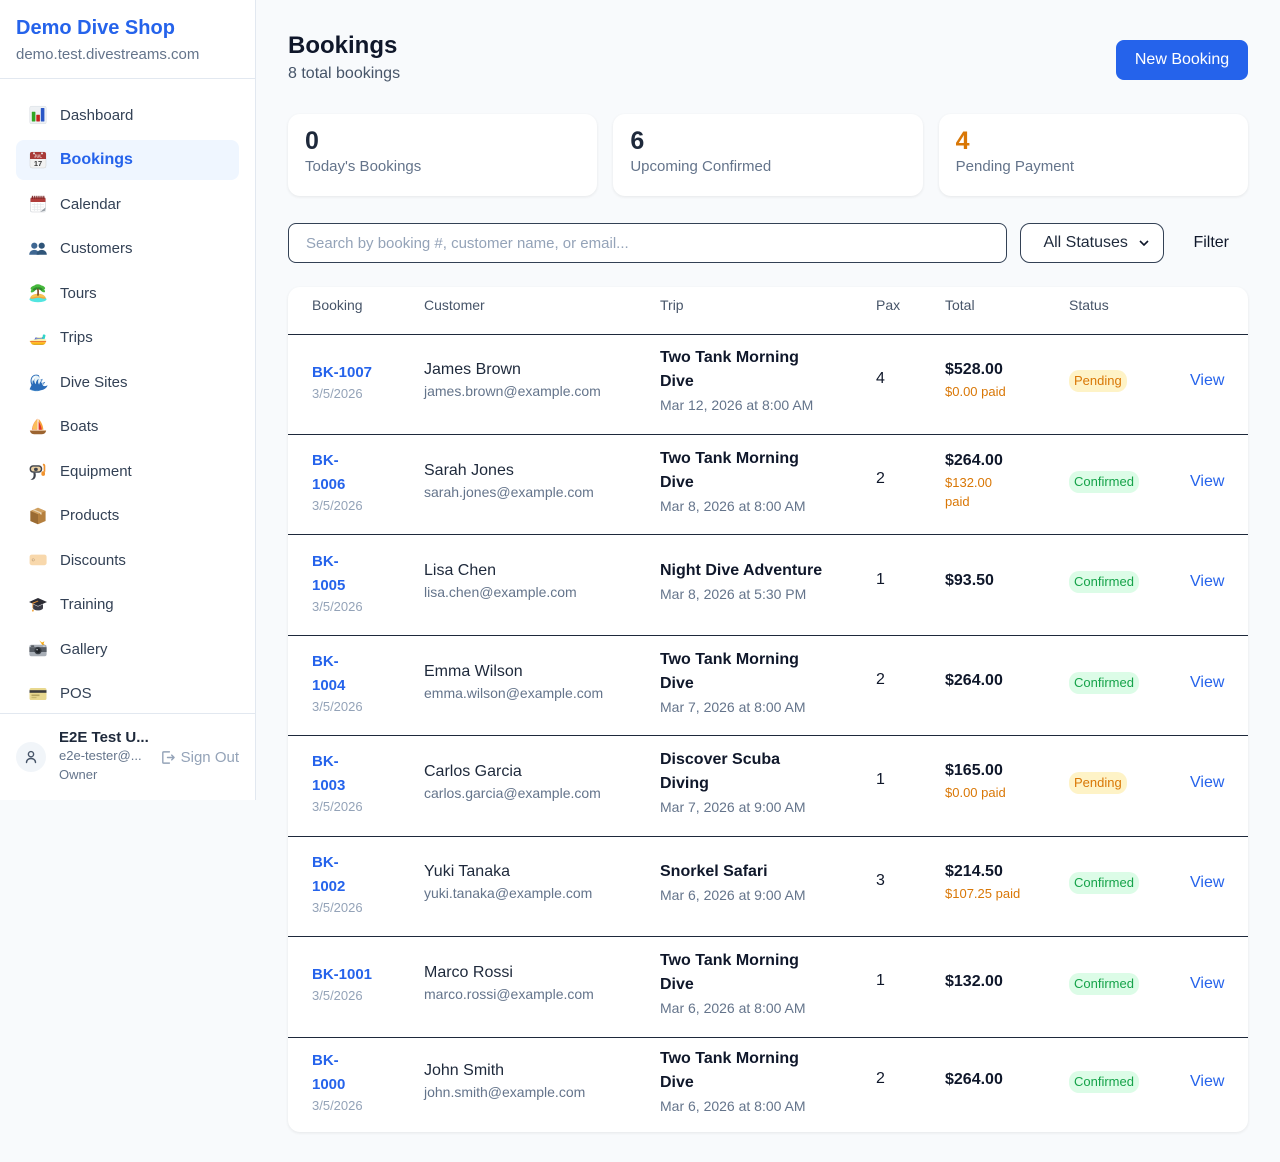 The image size is (1280, 1162). Describe the element at coordinates (38, 163) in the screenshot. I see `svg-text: 17` at that location.